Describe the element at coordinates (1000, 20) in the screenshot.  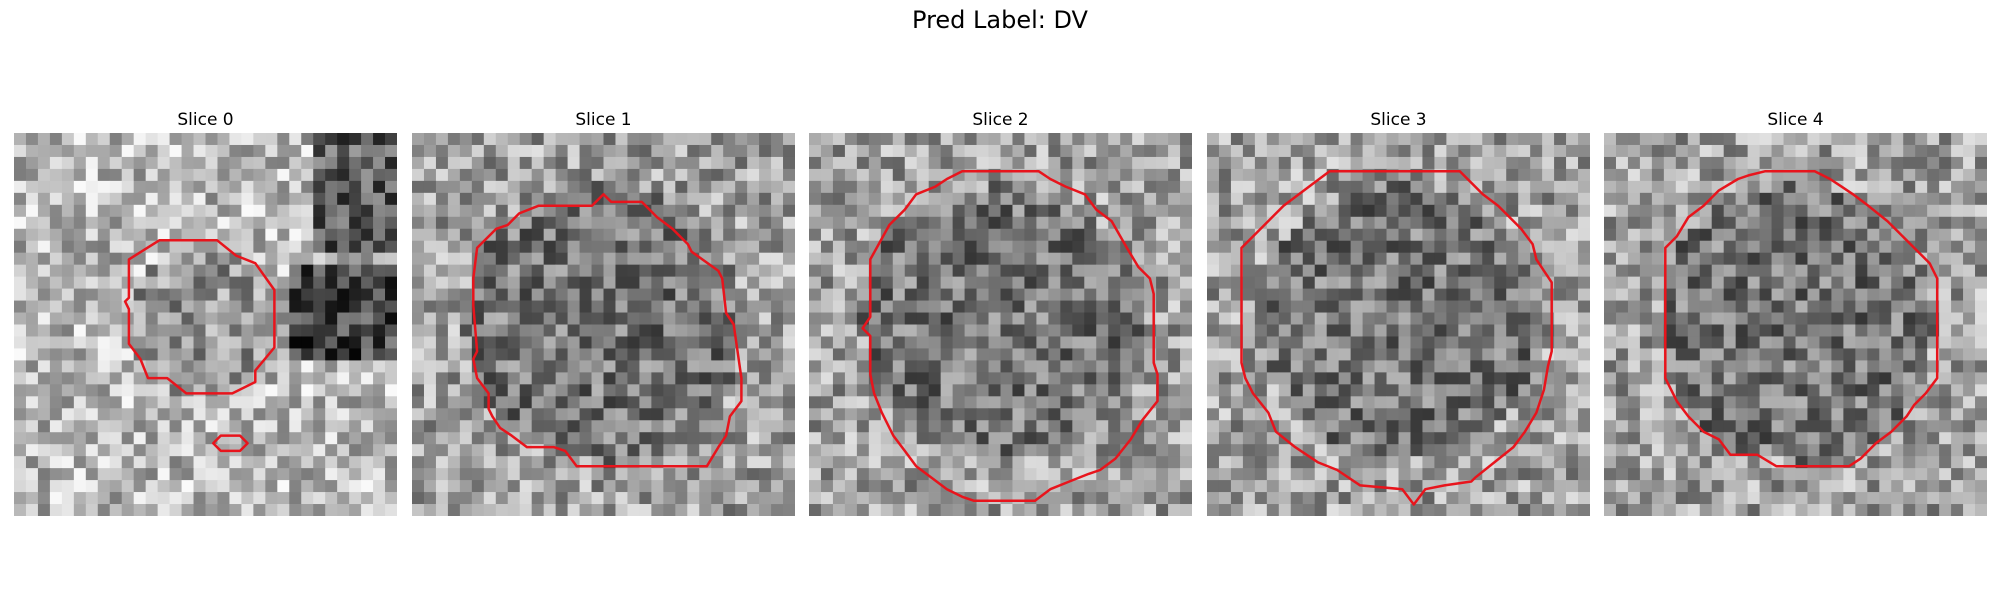
I see `figure-title: Pred Label: DV` at that location.